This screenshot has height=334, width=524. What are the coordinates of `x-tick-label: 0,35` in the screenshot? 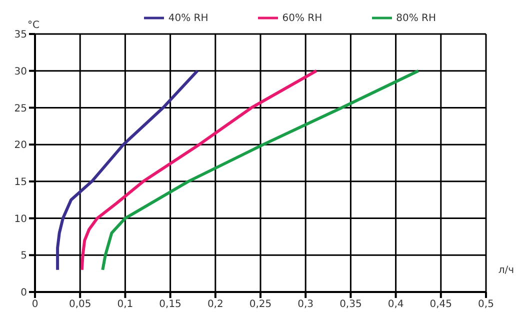 It's located at (351, 304).